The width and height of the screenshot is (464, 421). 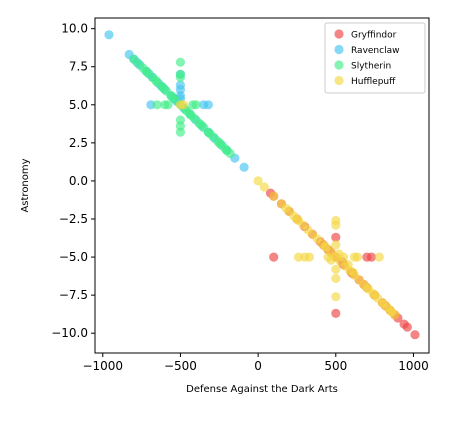 What do you see at coordinates (258, 366) in the screenshot?
I see `x-tick-label: 0` at bounding box center [258, 366].